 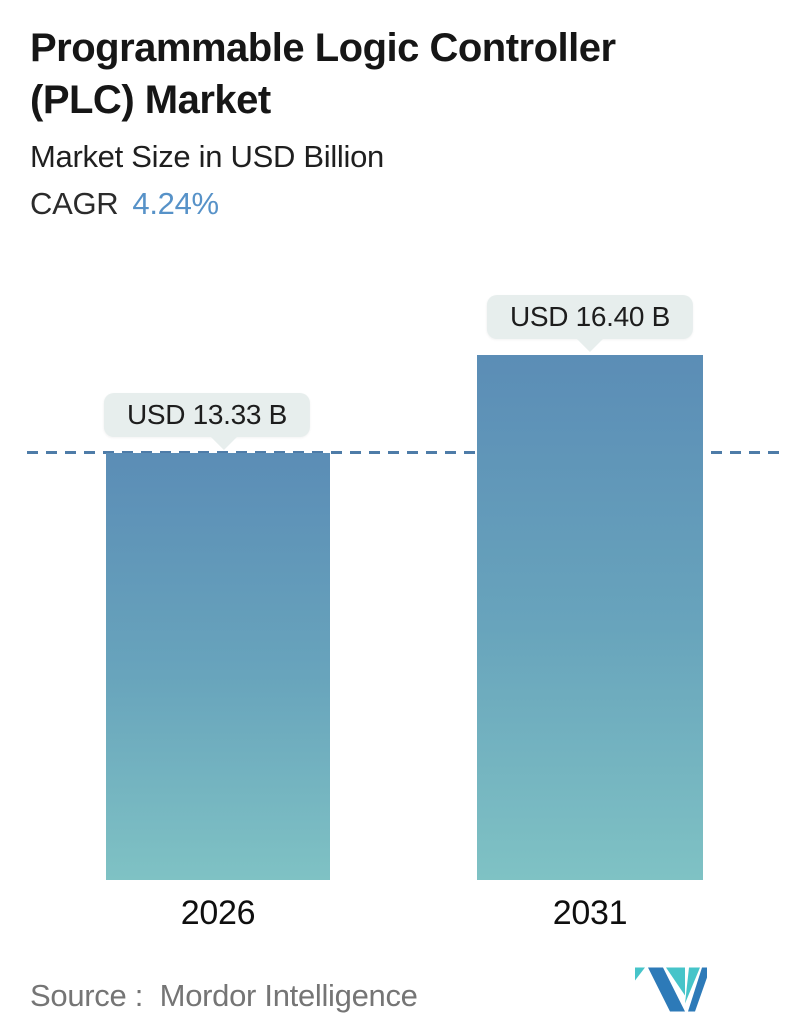 I want to click on cagr-label: CAGR, so click(x=74, y=203).